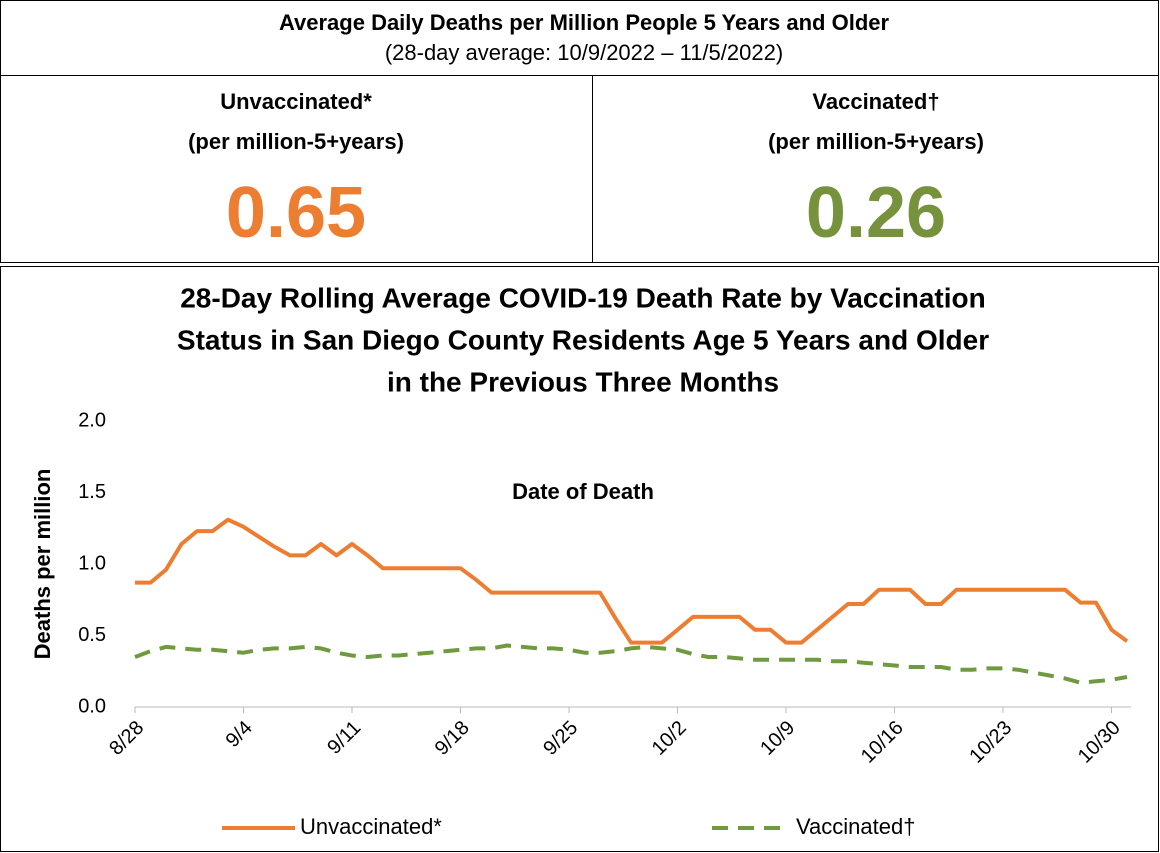  What do you see at coordinates (296, 213) in the screenshot?
I see `cell-value: 0.65` at bounding box center [296, 213].